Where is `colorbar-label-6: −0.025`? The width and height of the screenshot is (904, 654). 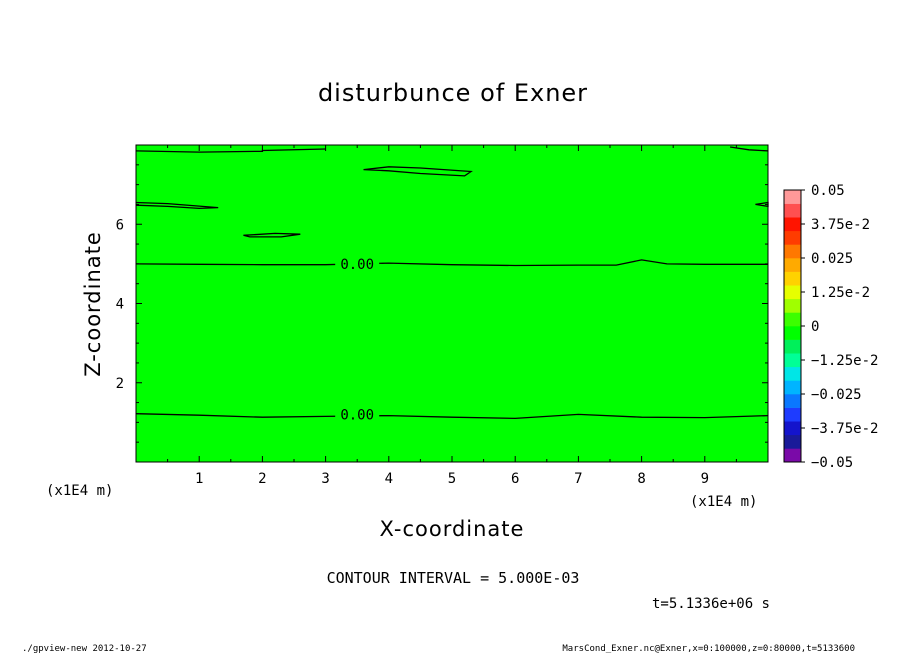
colorbar-label-6: −0.025 is located at coordinates (836, 395).